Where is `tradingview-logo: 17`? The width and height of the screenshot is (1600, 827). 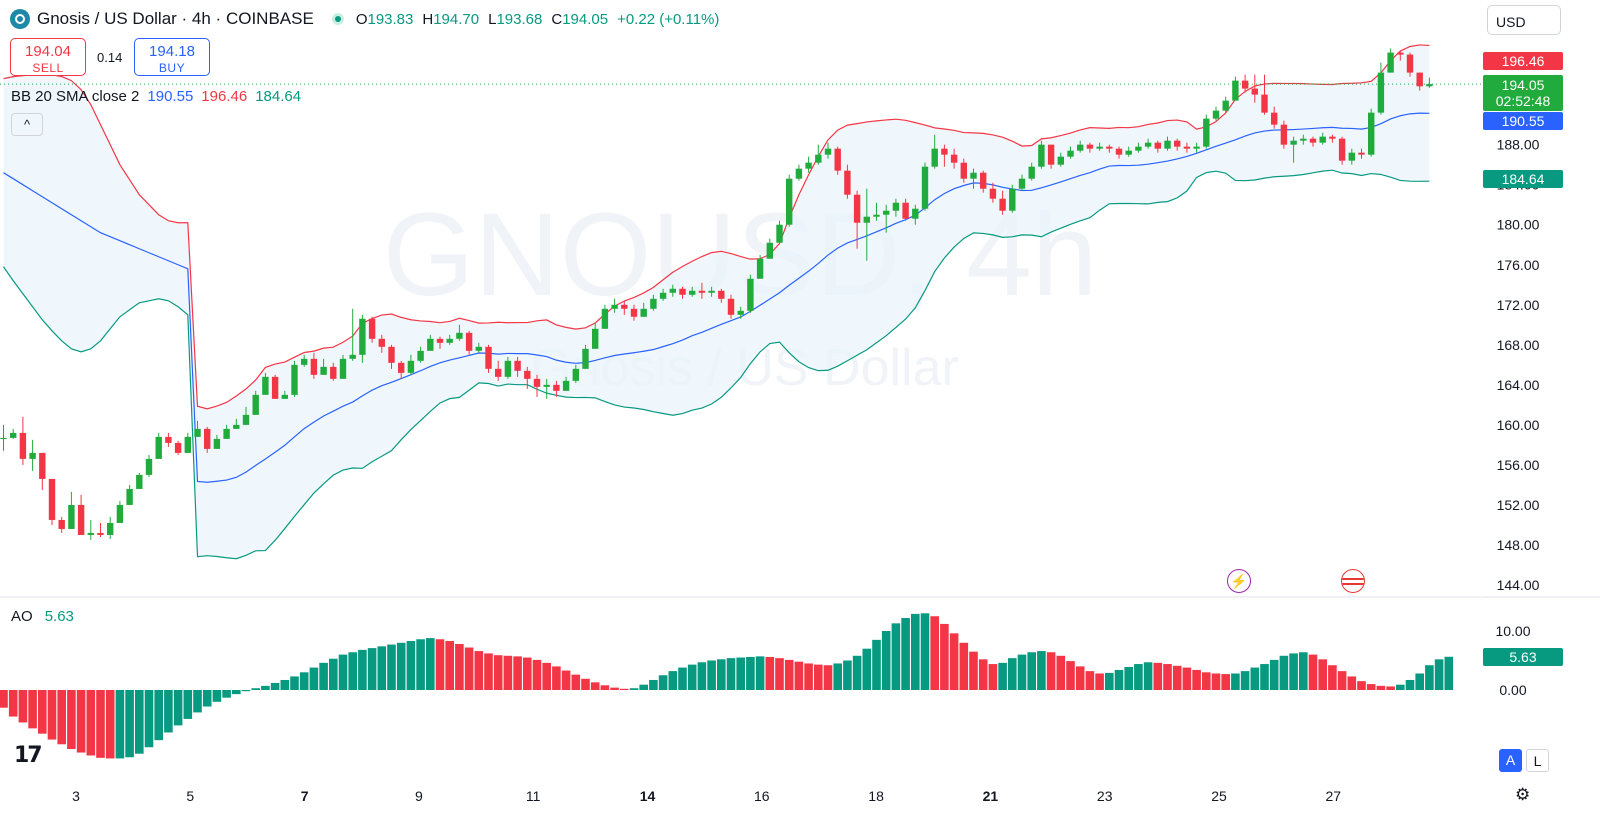
tradingview-logo: 17 is located at coordinates (28, 755).